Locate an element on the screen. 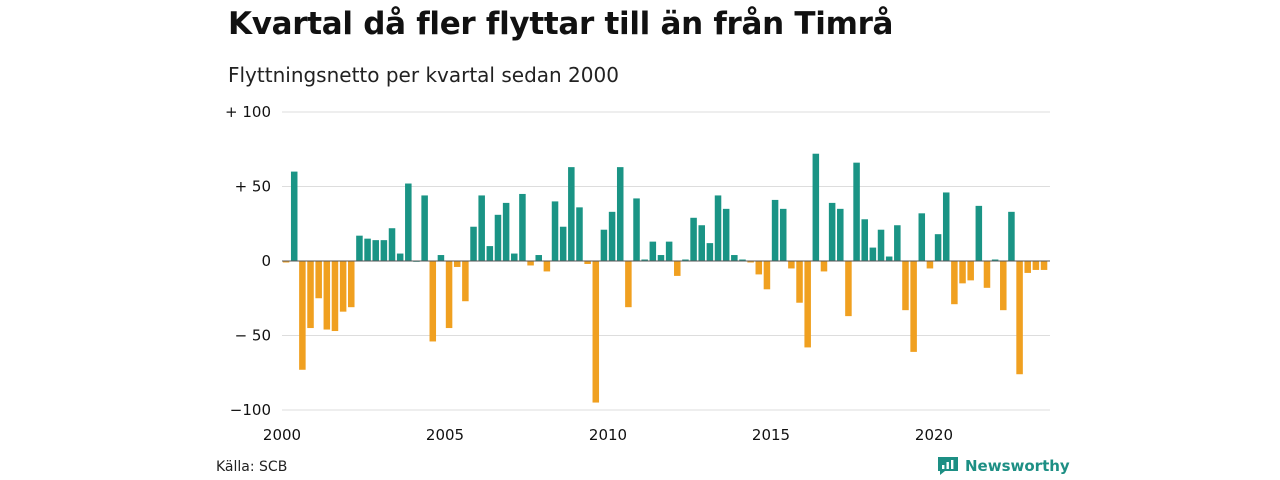 Image resolution: width=1280 pixels, height=480 pixels. x-tick-label: 2015 is located at coordinates (771, 435).